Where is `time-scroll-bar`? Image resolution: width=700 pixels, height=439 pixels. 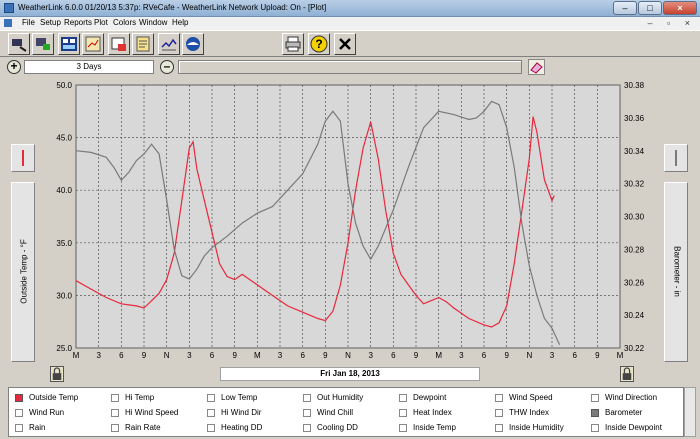
time-scroll-bar is located at coordinates (350, 67).